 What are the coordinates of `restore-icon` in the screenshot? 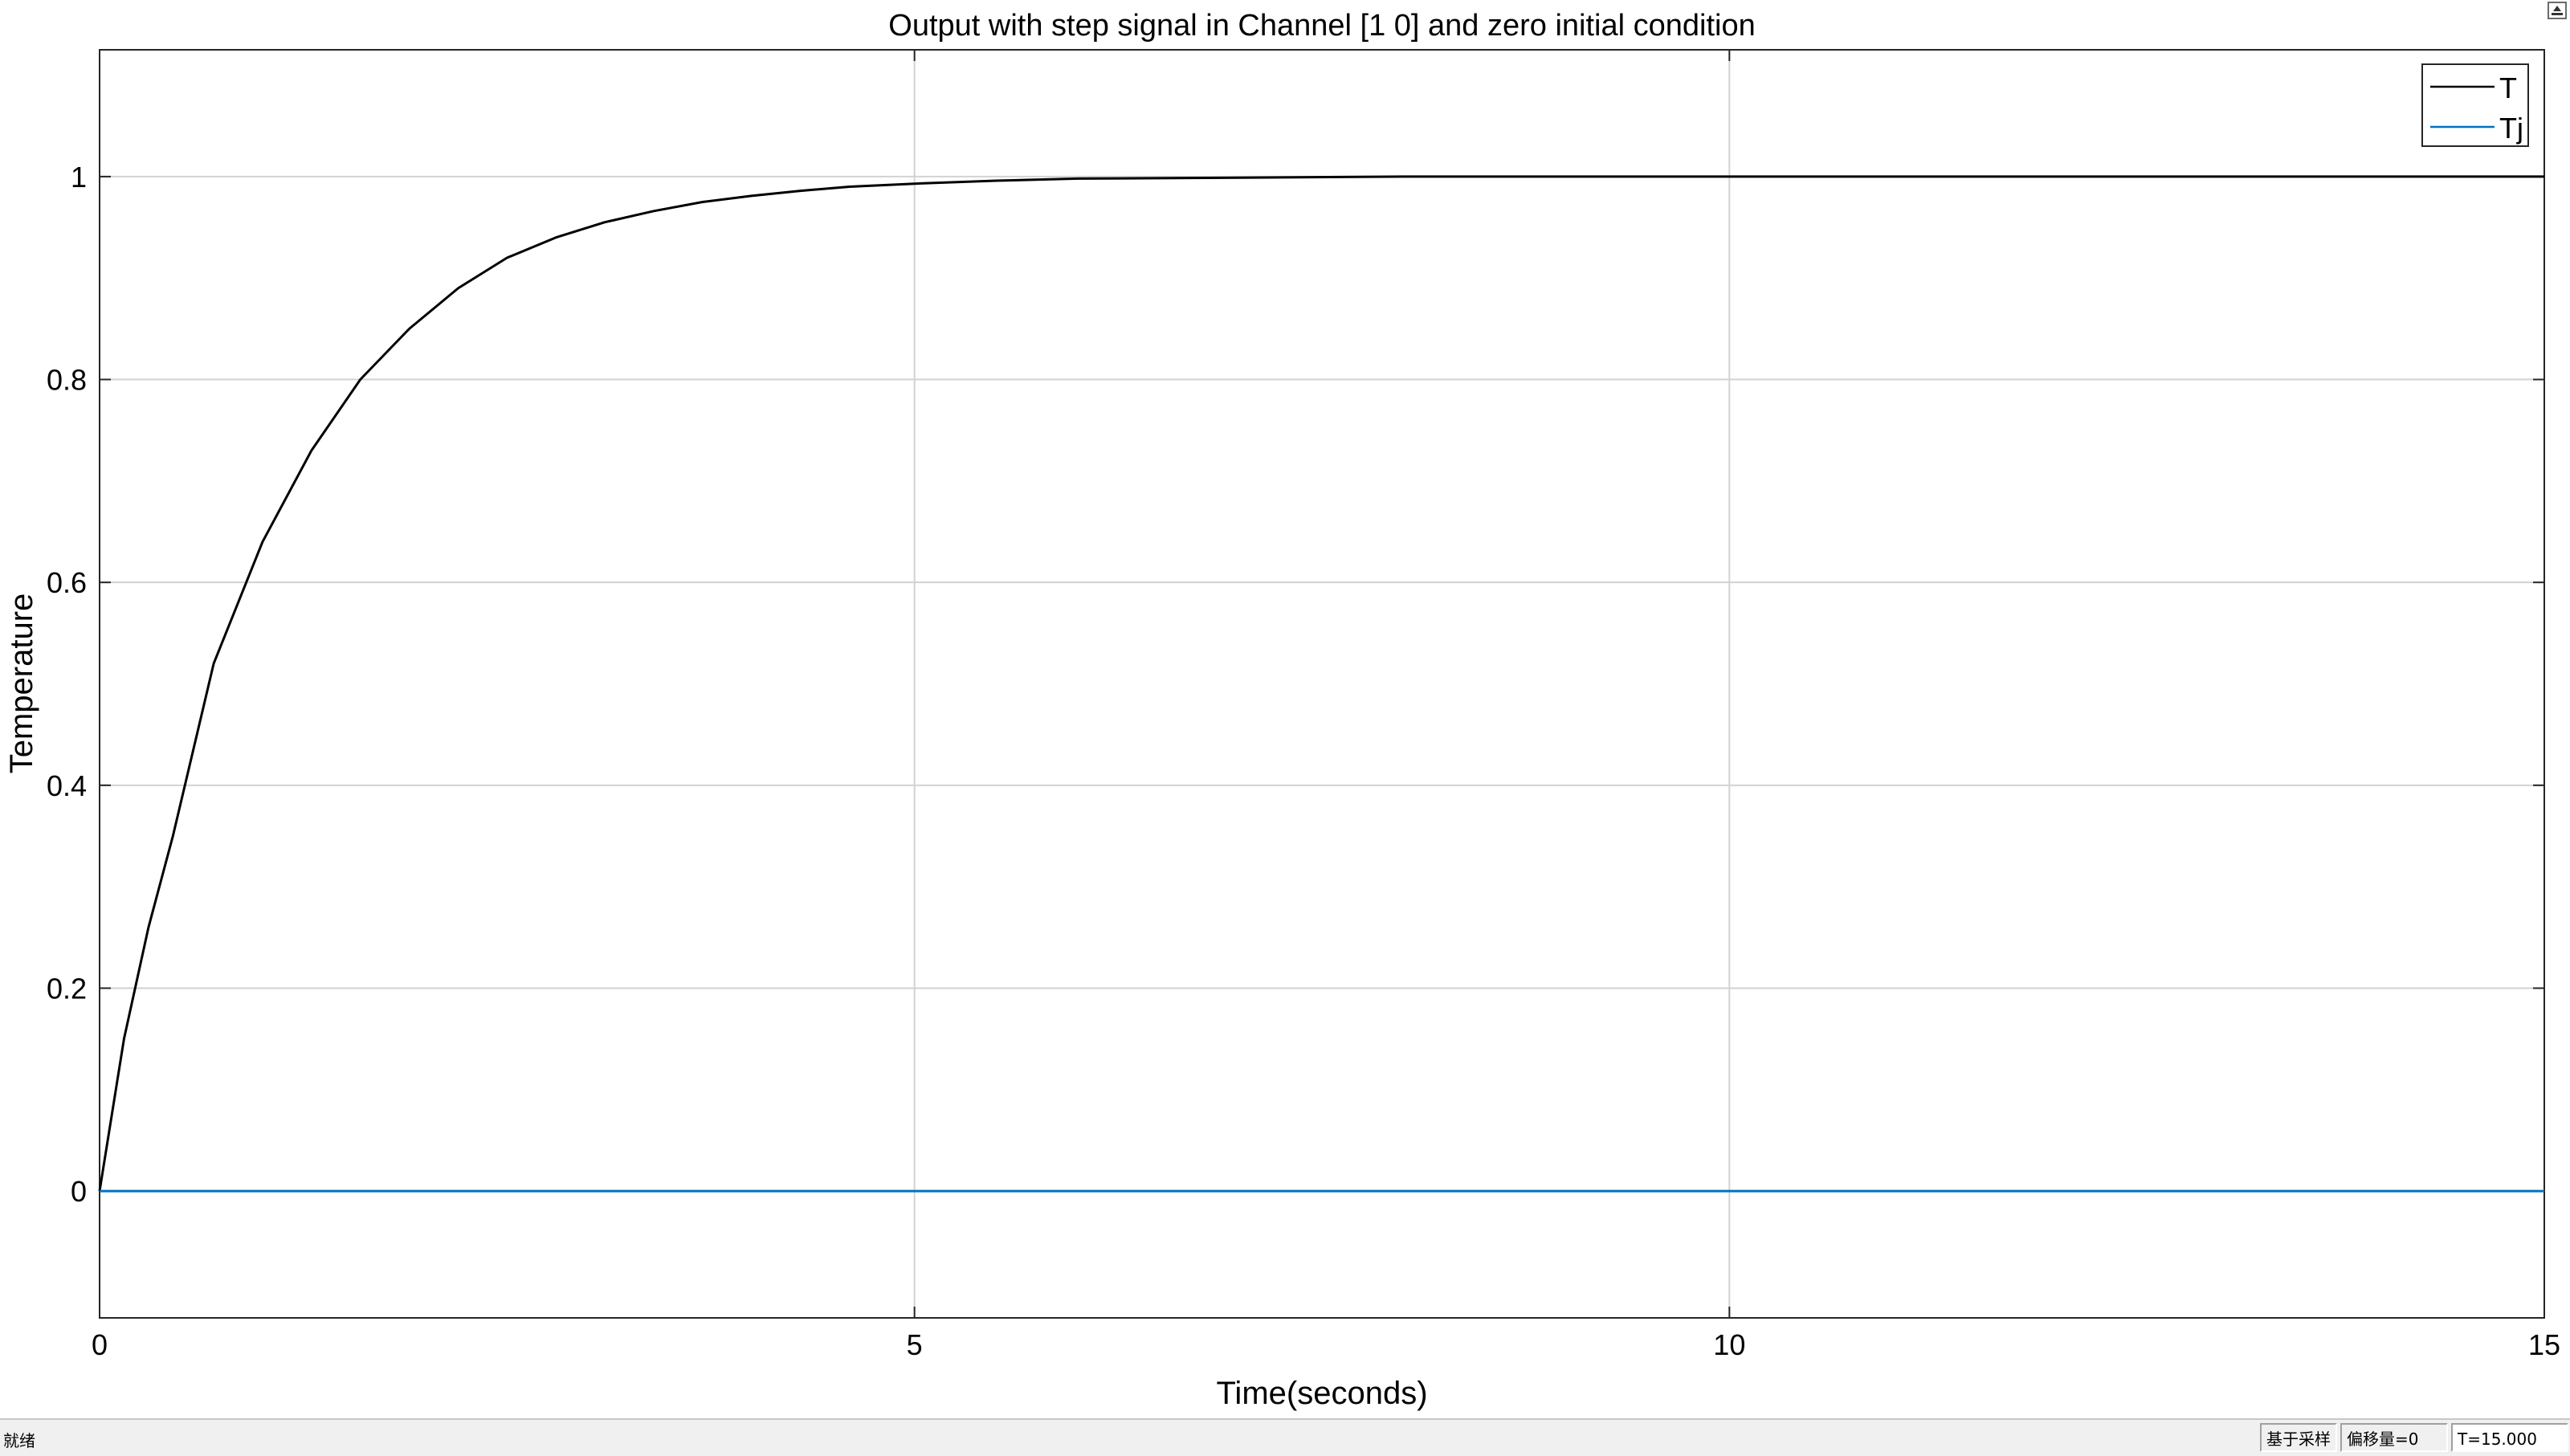 It's located at (2557, 10).